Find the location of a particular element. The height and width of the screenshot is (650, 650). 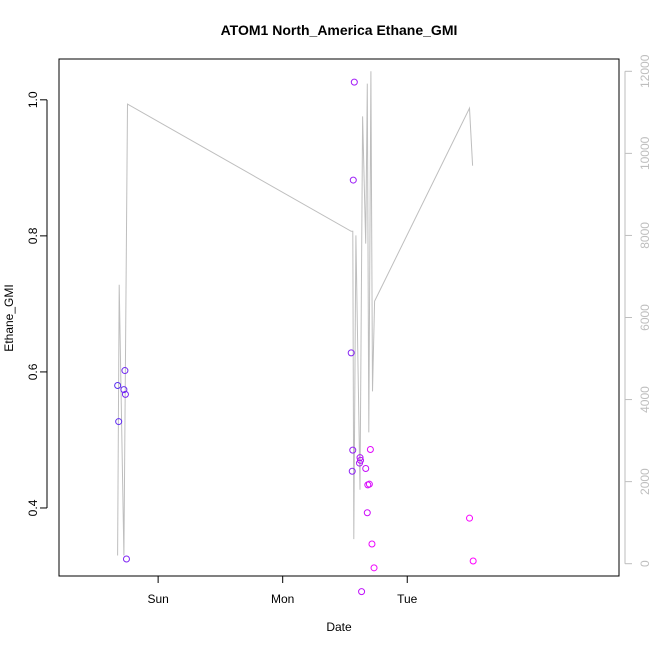

x-tick-label: Sun is located at coordinates (157, 599).